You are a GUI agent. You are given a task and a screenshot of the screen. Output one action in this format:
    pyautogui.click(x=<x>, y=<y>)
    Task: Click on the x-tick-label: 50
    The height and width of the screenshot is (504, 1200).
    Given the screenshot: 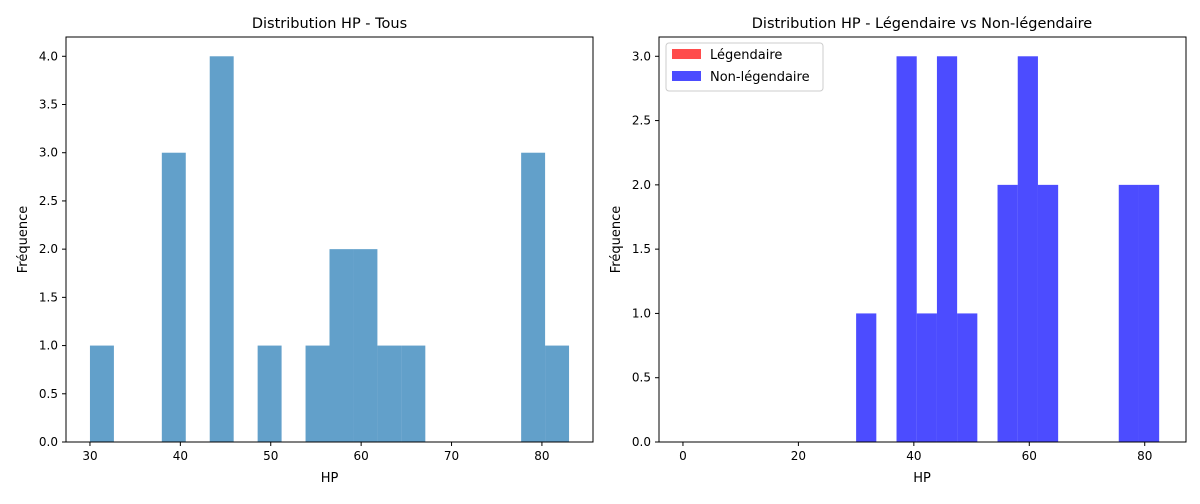 What is the action you would take?
    pyautogui.click(x=270, y=456)
    